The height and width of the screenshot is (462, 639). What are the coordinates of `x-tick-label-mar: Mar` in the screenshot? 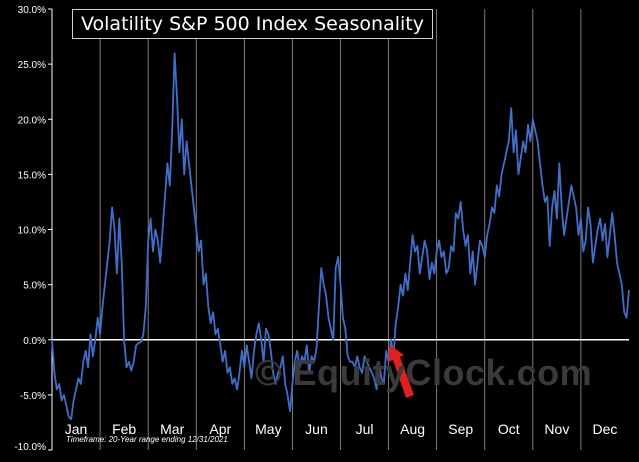 It's located at (172, 429).